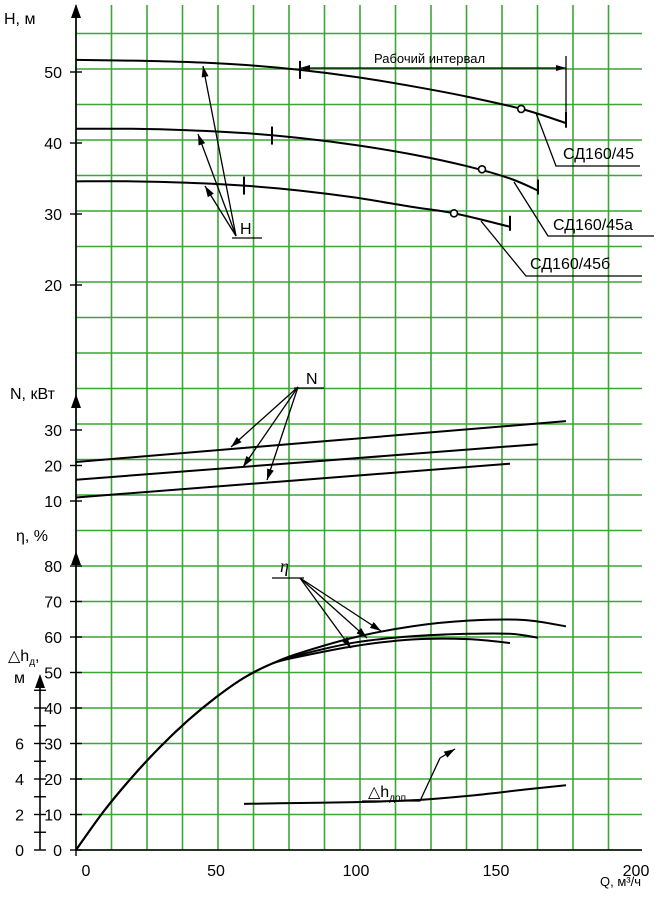 This screenshot has width=670, height=899. What do you see at coordinates (209, 192) in the screenshot?
I see `head-leader-3-arrowhead` at bounding box center [209, 192].